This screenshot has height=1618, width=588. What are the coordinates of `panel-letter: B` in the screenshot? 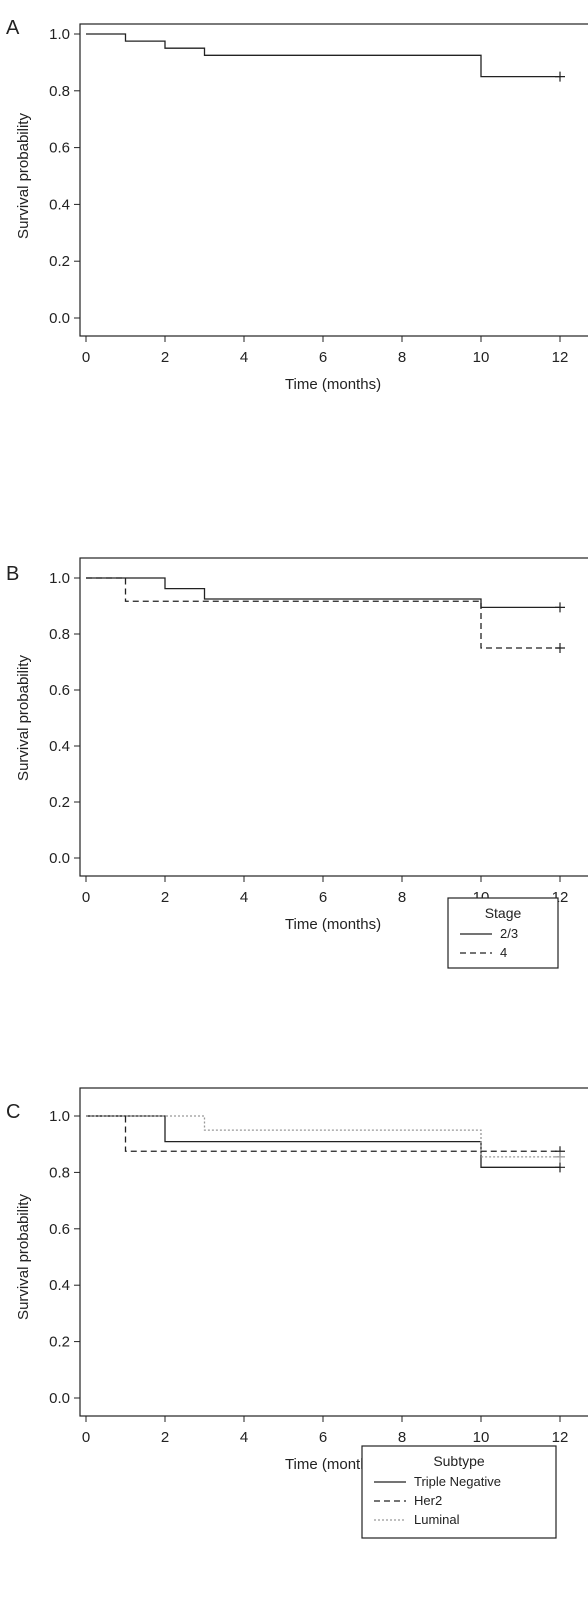 It's located at (12, 574).